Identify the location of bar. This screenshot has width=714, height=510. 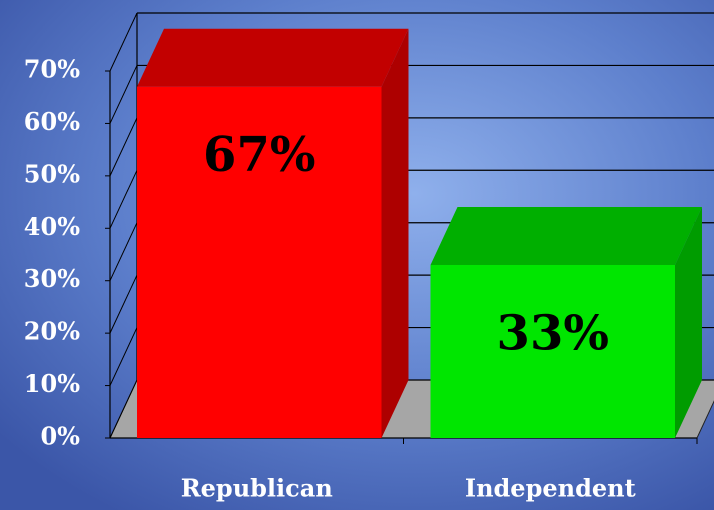
(552, 351).